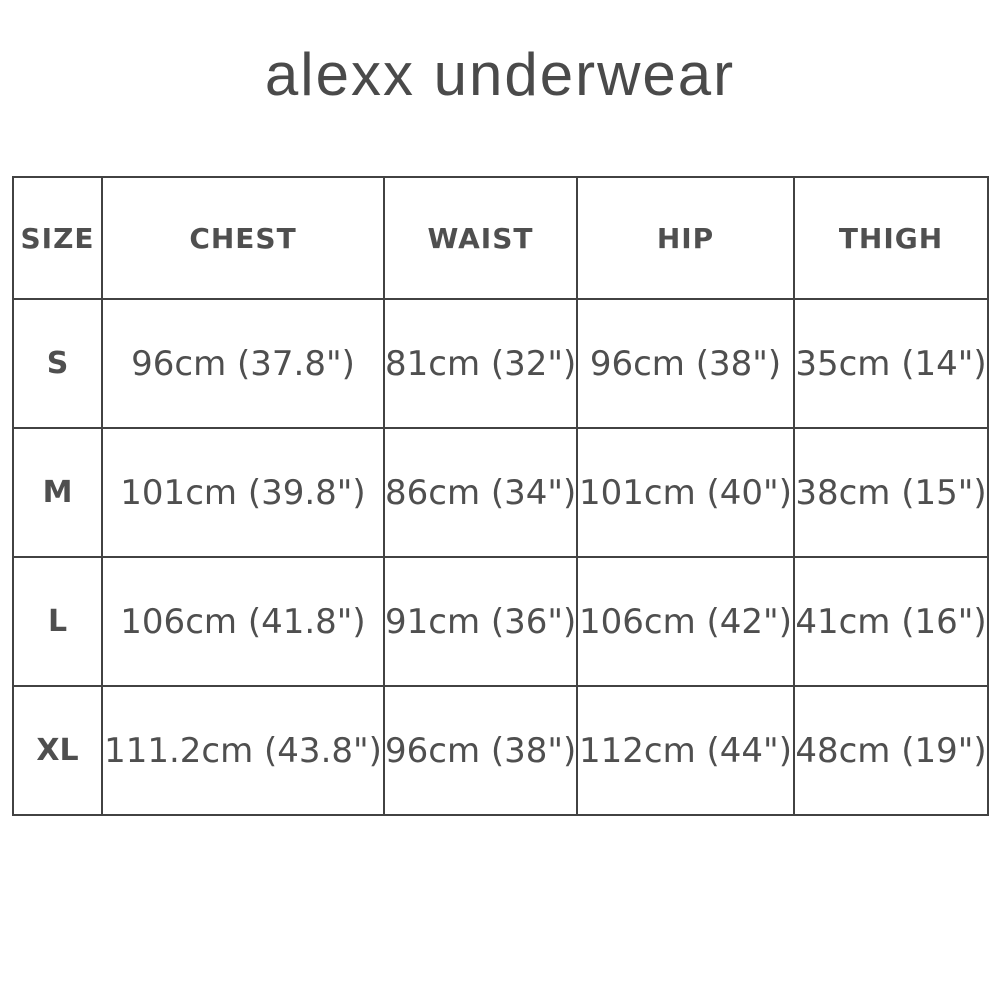  Describe the element at coordinates (685, 750) in the screenshot. I see `hip-value: 112cm (44")` at that location.